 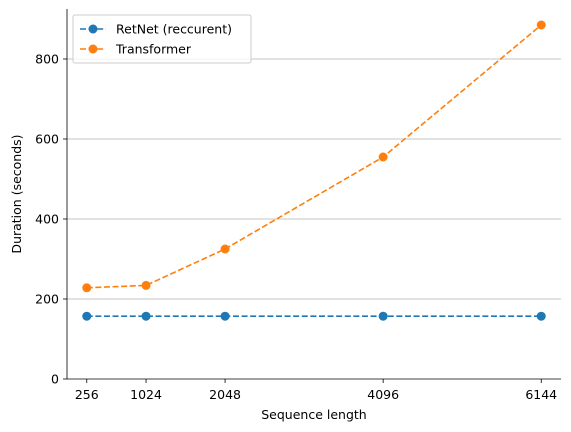 I want to click on legend-box, so click(x=162, y=39).